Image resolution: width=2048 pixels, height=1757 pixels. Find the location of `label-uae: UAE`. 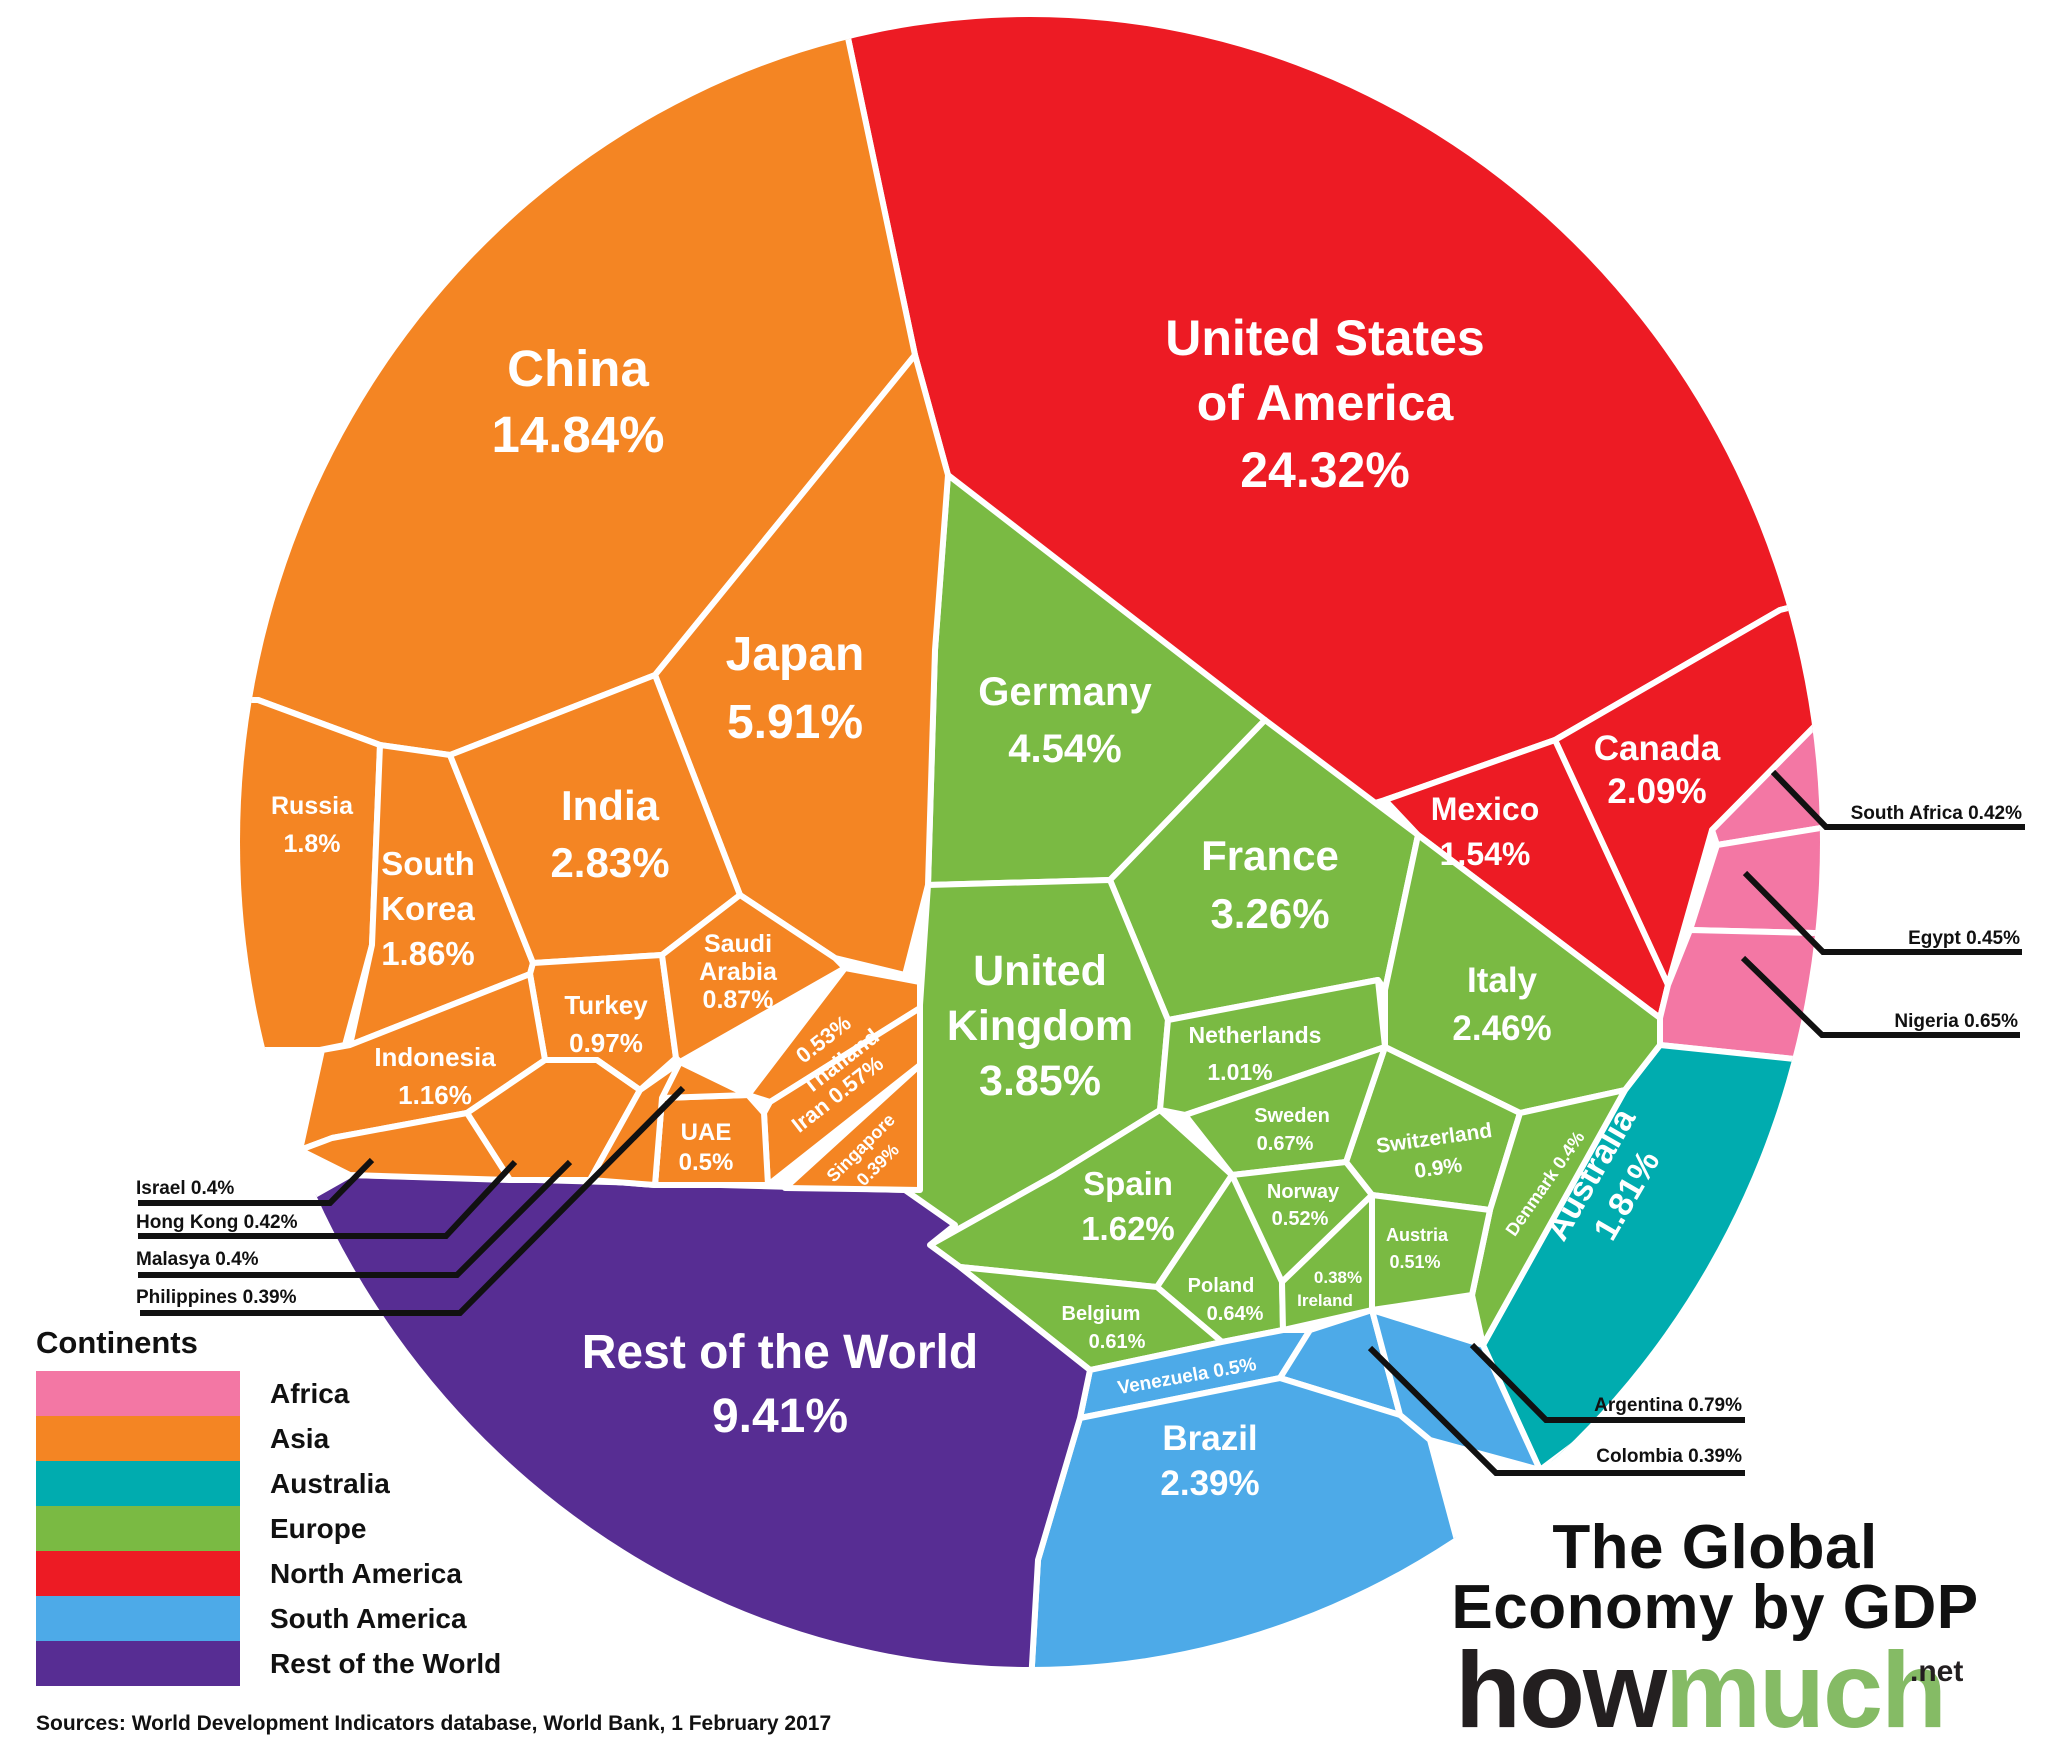

label-uae: UAE is located at coordinates (706, 1132).